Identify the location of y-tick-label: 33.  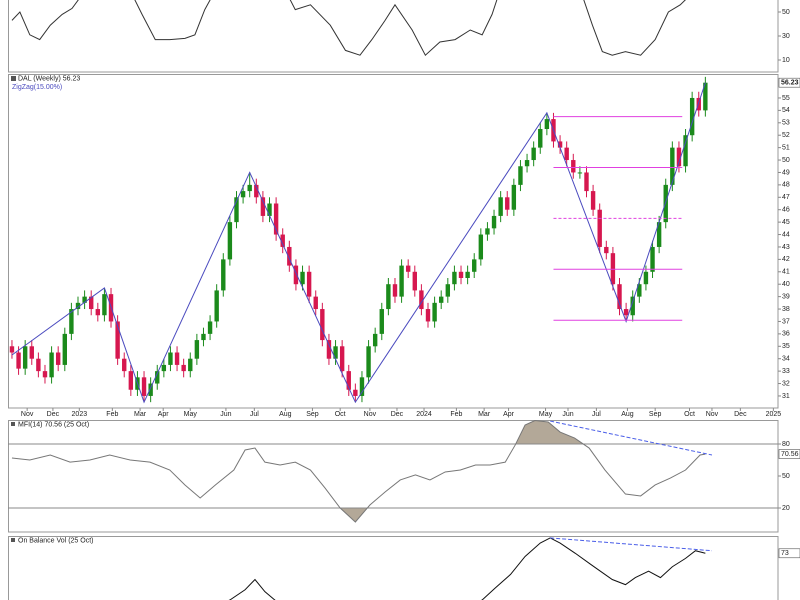
(786, 371).